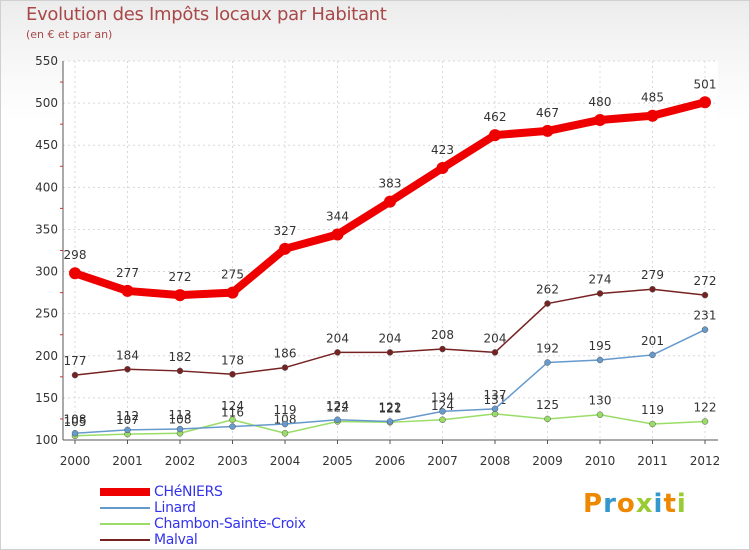 Image resolution: width=750 pixels, height=550 pixels. What do you see at coordinates (180, 461) in the screenshot?
I see `x-tick-label: 2002` at bounding box center [180, 461].